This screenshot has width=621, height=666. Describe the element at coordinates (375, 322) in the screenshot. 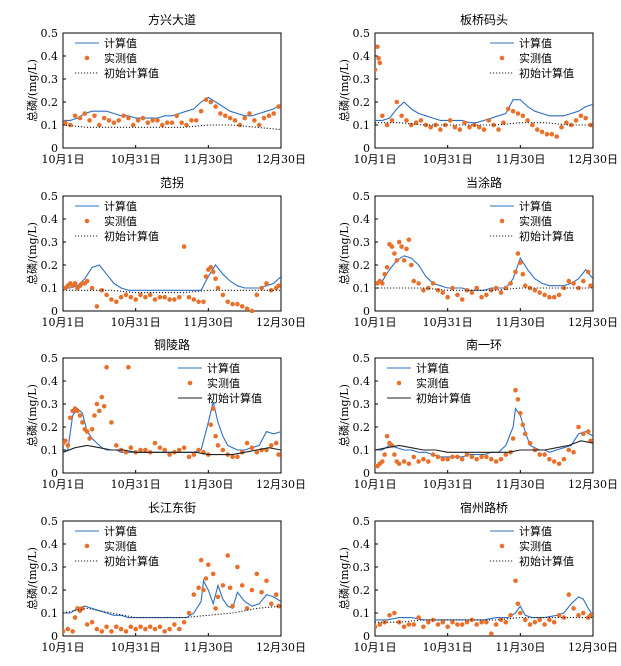

I see `x-tick-label: 10月1日` at that location.